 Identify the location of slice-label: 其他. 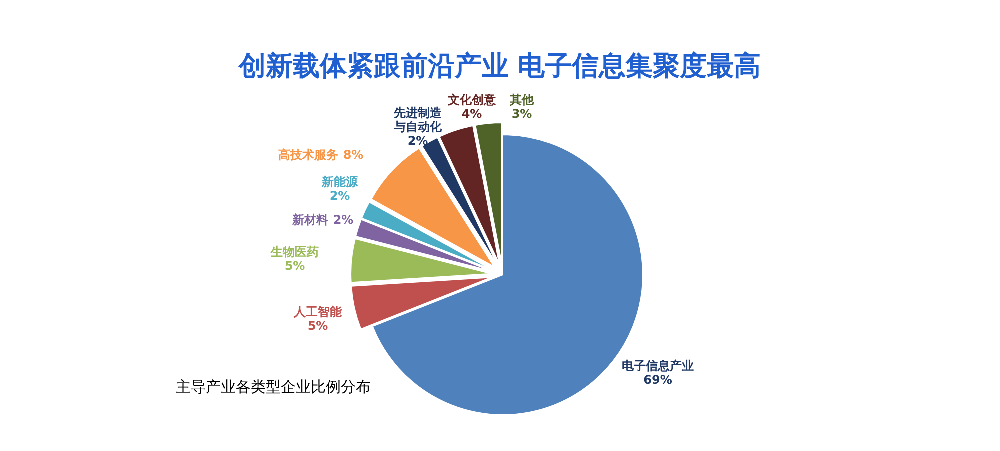
(522, 100).